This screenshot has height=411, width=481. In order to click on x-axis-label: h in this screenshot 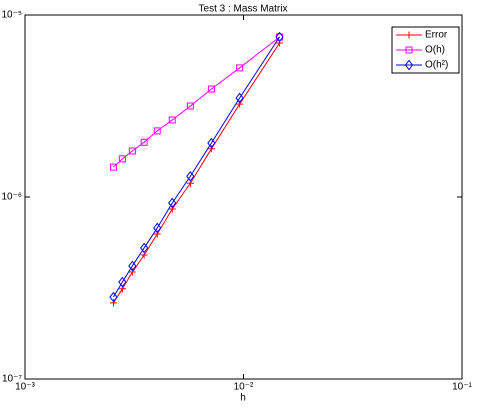, I will do `click(243, 398)`.